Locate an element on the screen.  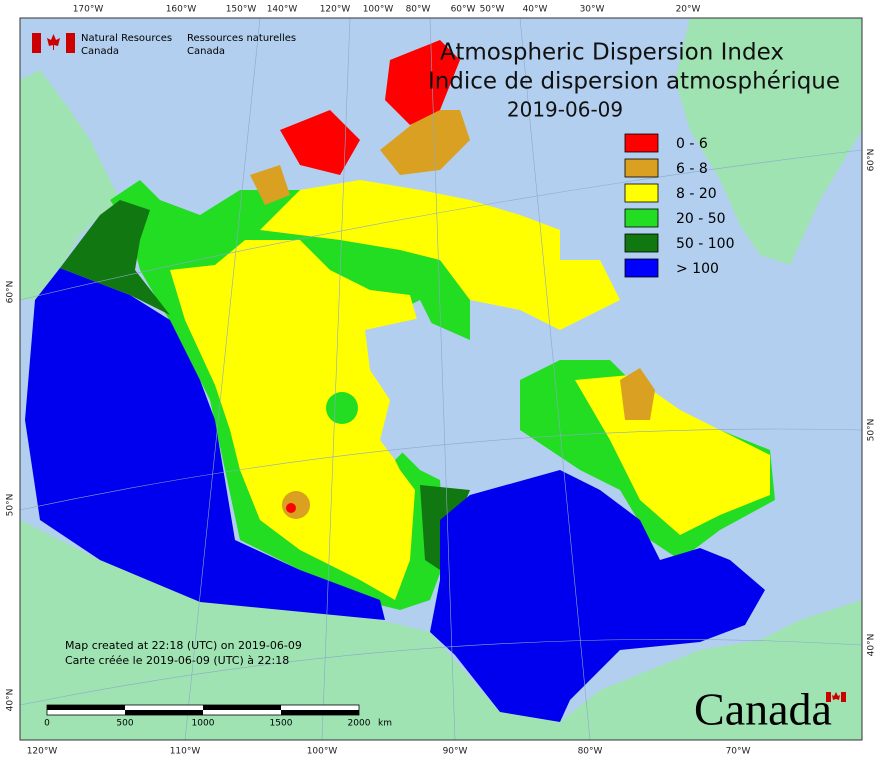
region-darkgreen-yukon is located at coordinates (115, 257).